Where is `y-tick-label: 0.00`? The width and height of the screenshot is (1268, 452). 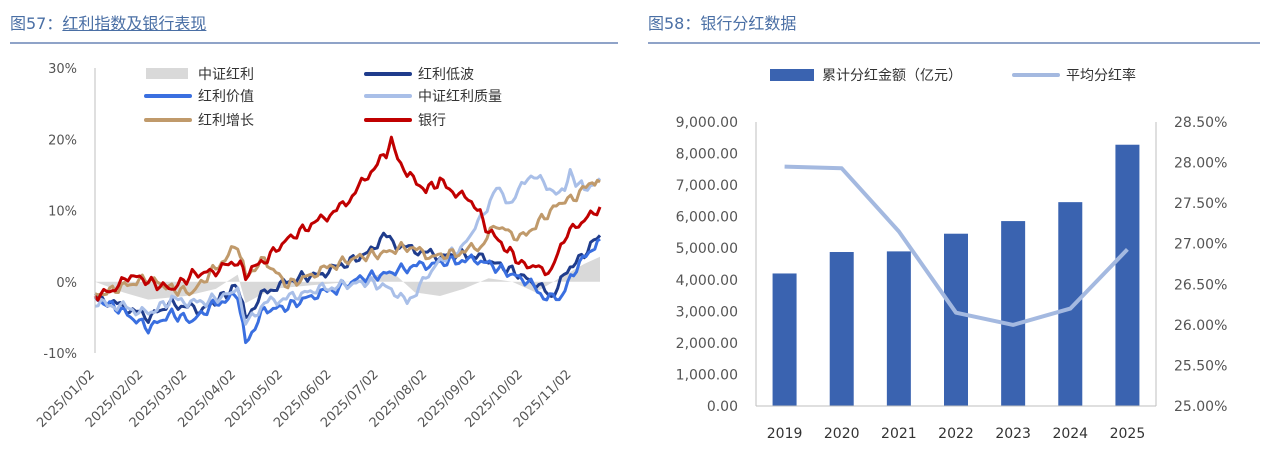 y-tick-label: 0.00 is located at coordinates (722, 407).